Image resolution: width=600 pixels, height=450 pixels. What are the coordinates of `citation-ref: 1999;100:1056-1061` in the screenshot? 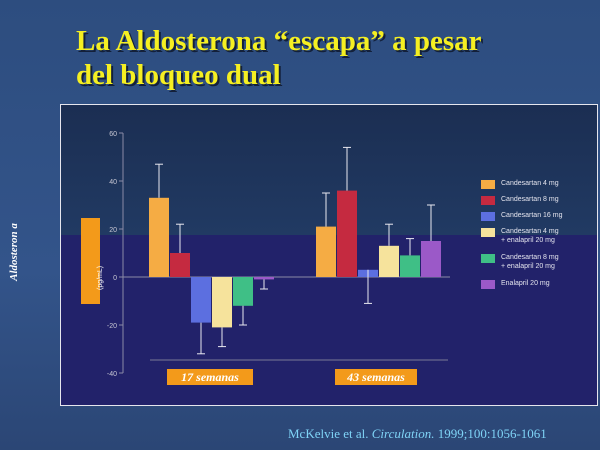 It's located at (492, 433).